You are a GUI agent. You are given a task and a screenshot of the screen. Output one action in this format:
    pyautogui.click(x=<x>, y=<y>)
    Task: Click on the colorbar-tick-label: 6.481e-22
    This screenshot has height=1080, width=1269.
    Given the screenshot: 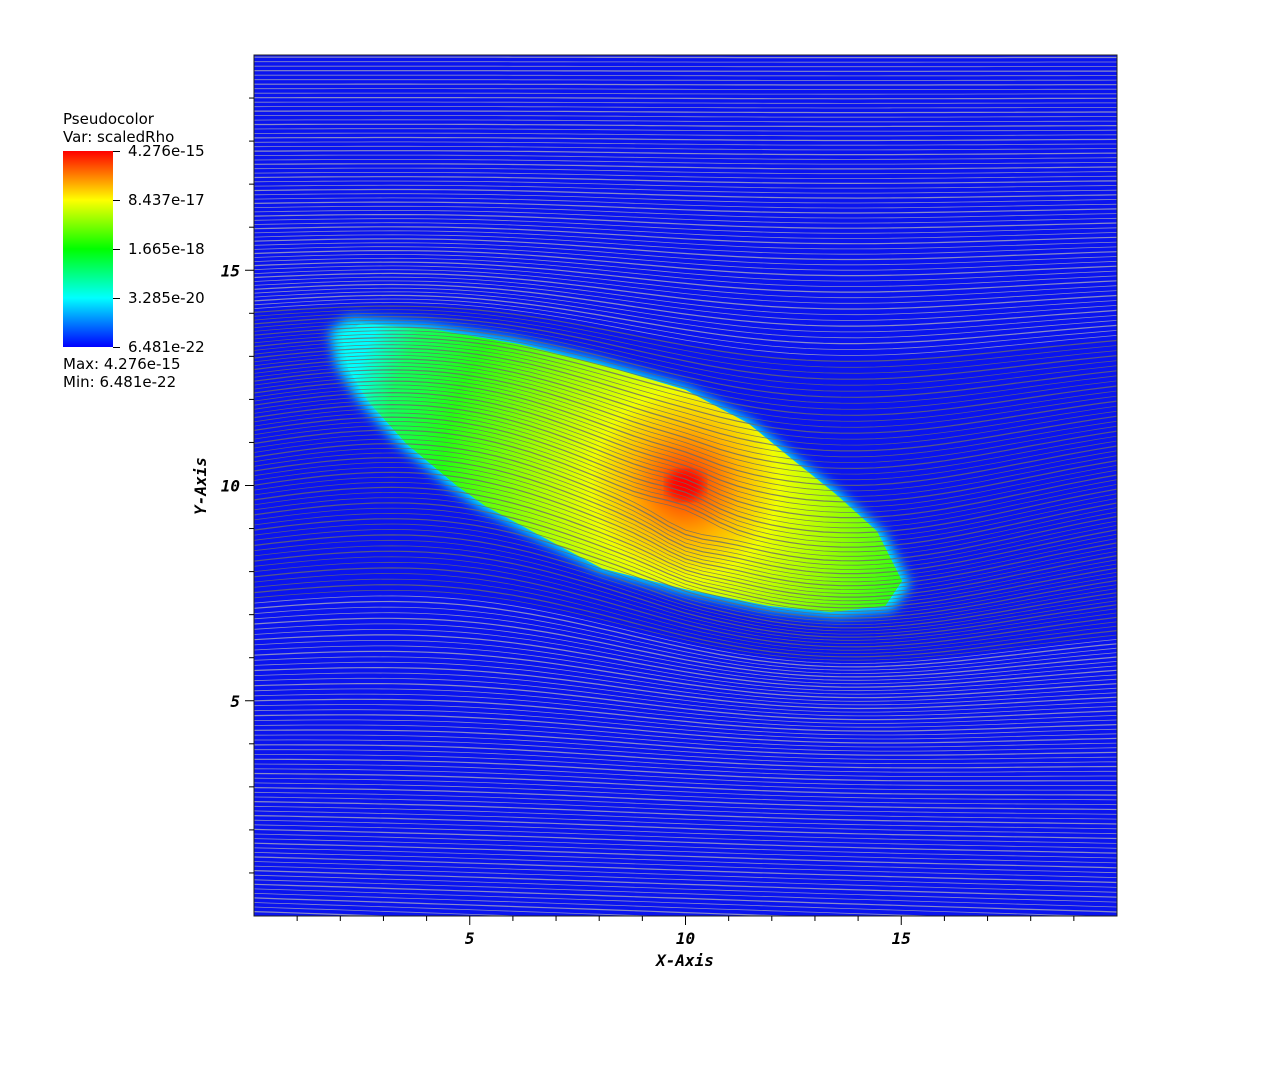 What is the action you would take?
    pyautogui.click(x=166, y=347)
    